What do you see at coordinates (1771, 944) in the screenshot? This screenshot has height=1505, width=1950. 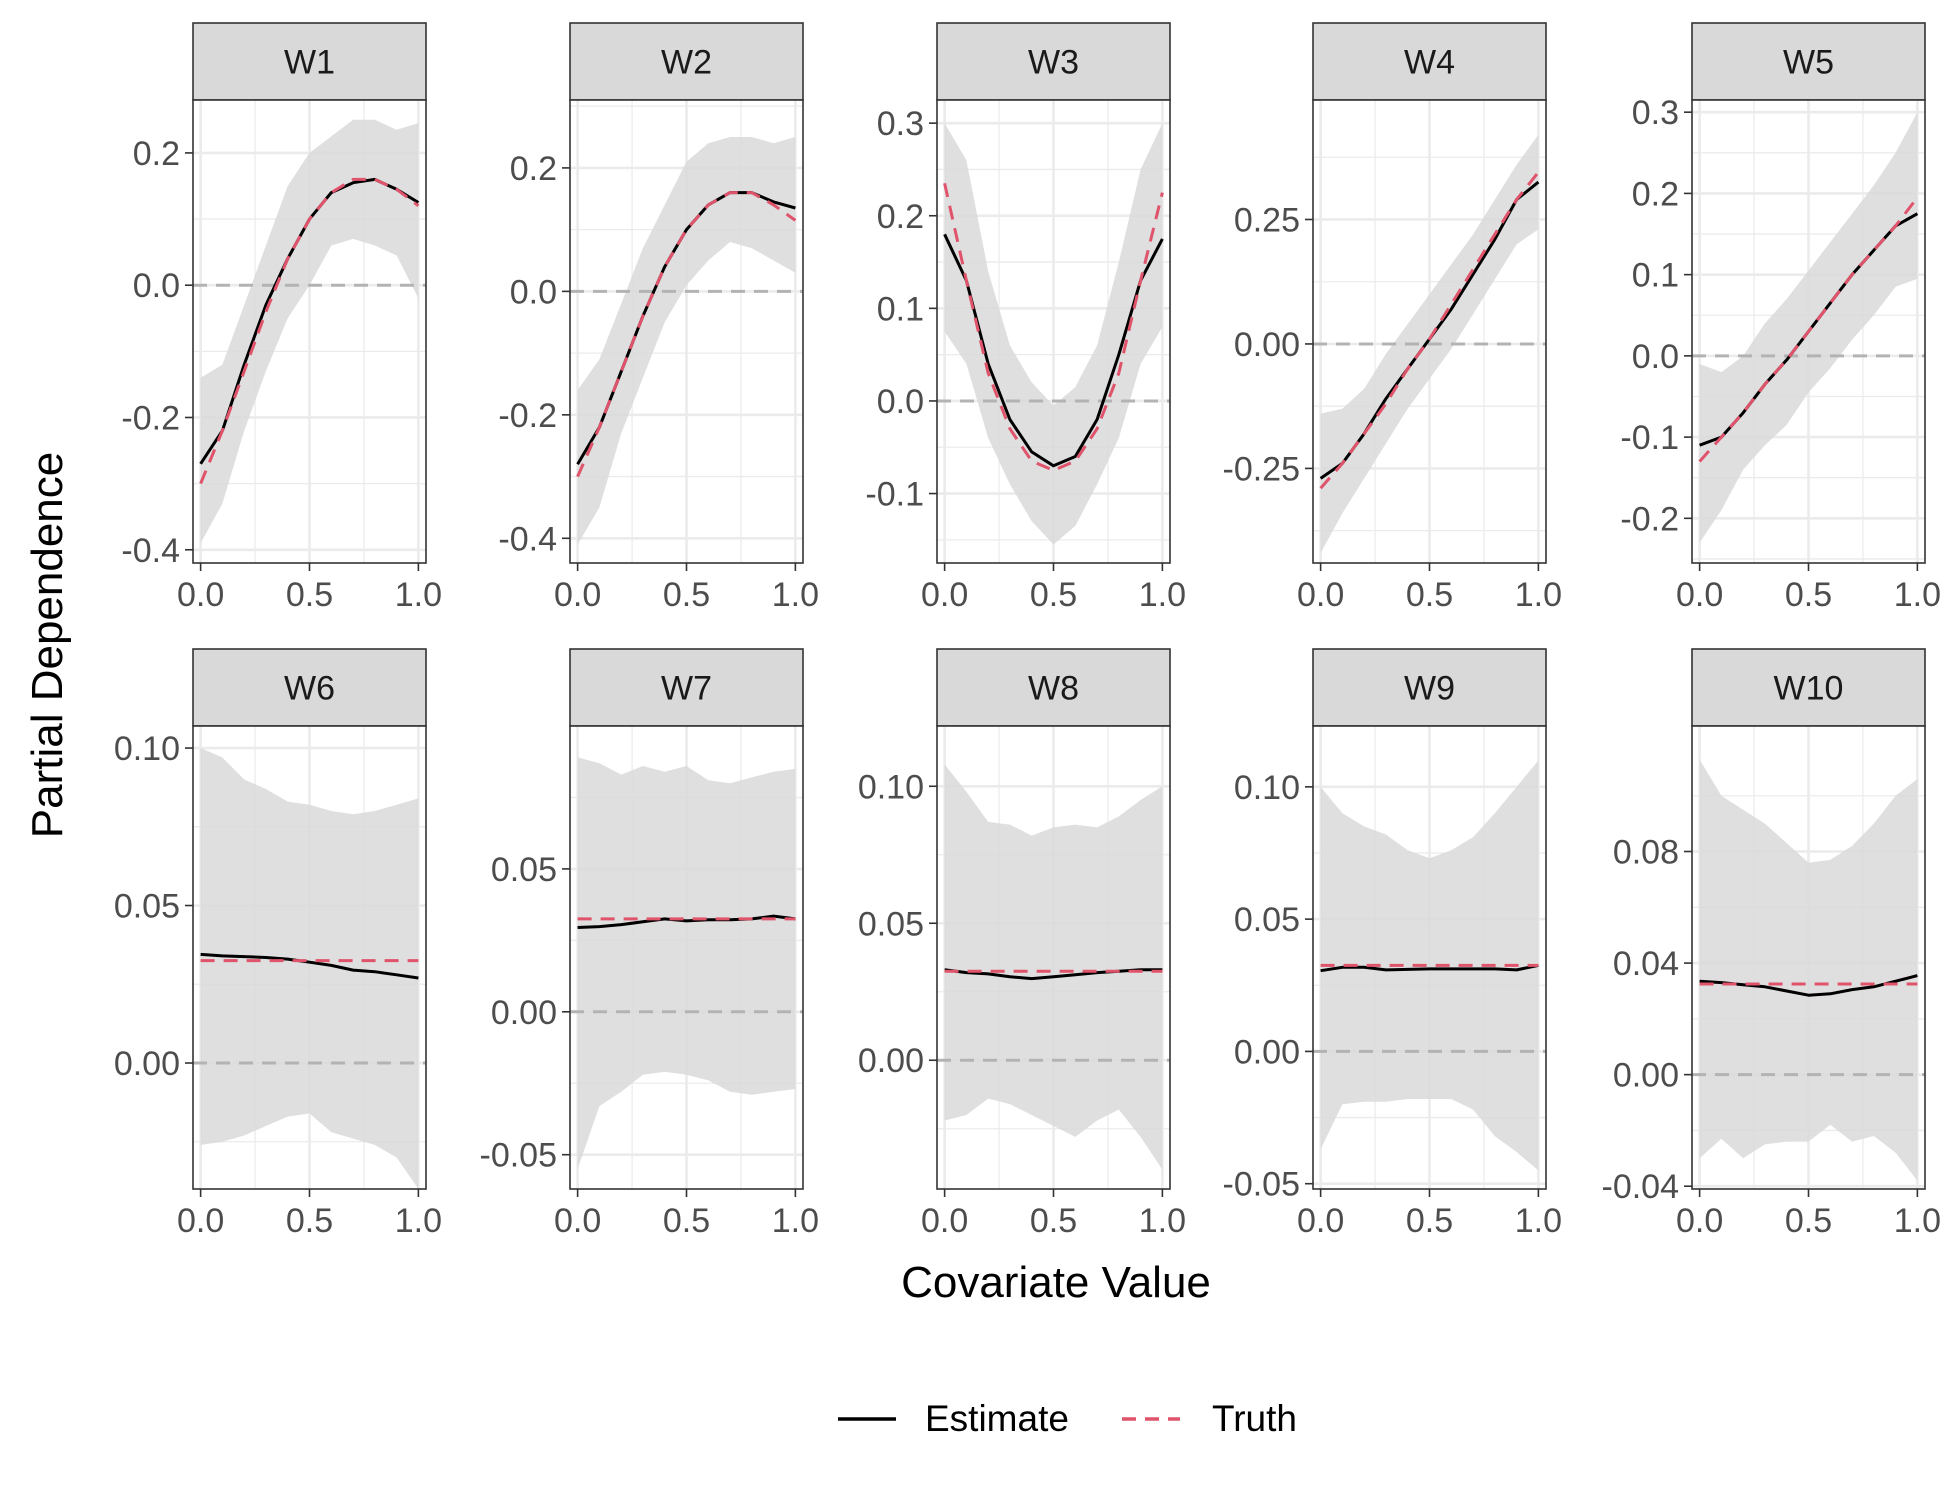 I see `facet-panel-W10: W10 -0.04 0.00 0.04 0.08 0.0 0.5 1.0` at bounding box center [1771, 944].